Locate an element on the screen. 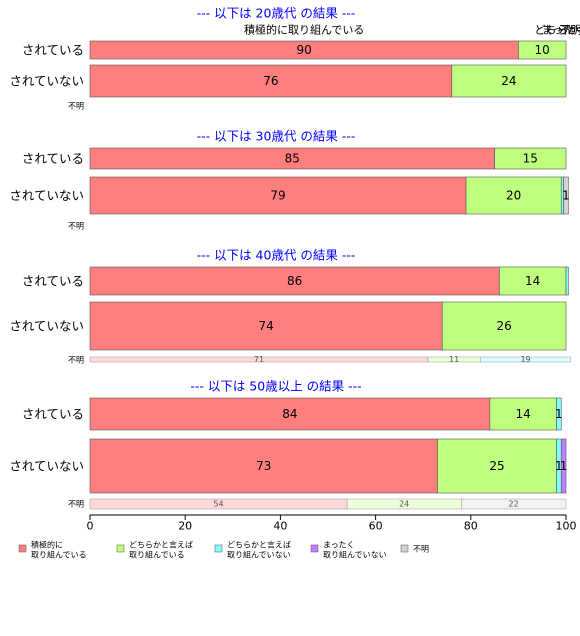  unknown-bar-value-label: 19 is located at coordinates (525, 359).